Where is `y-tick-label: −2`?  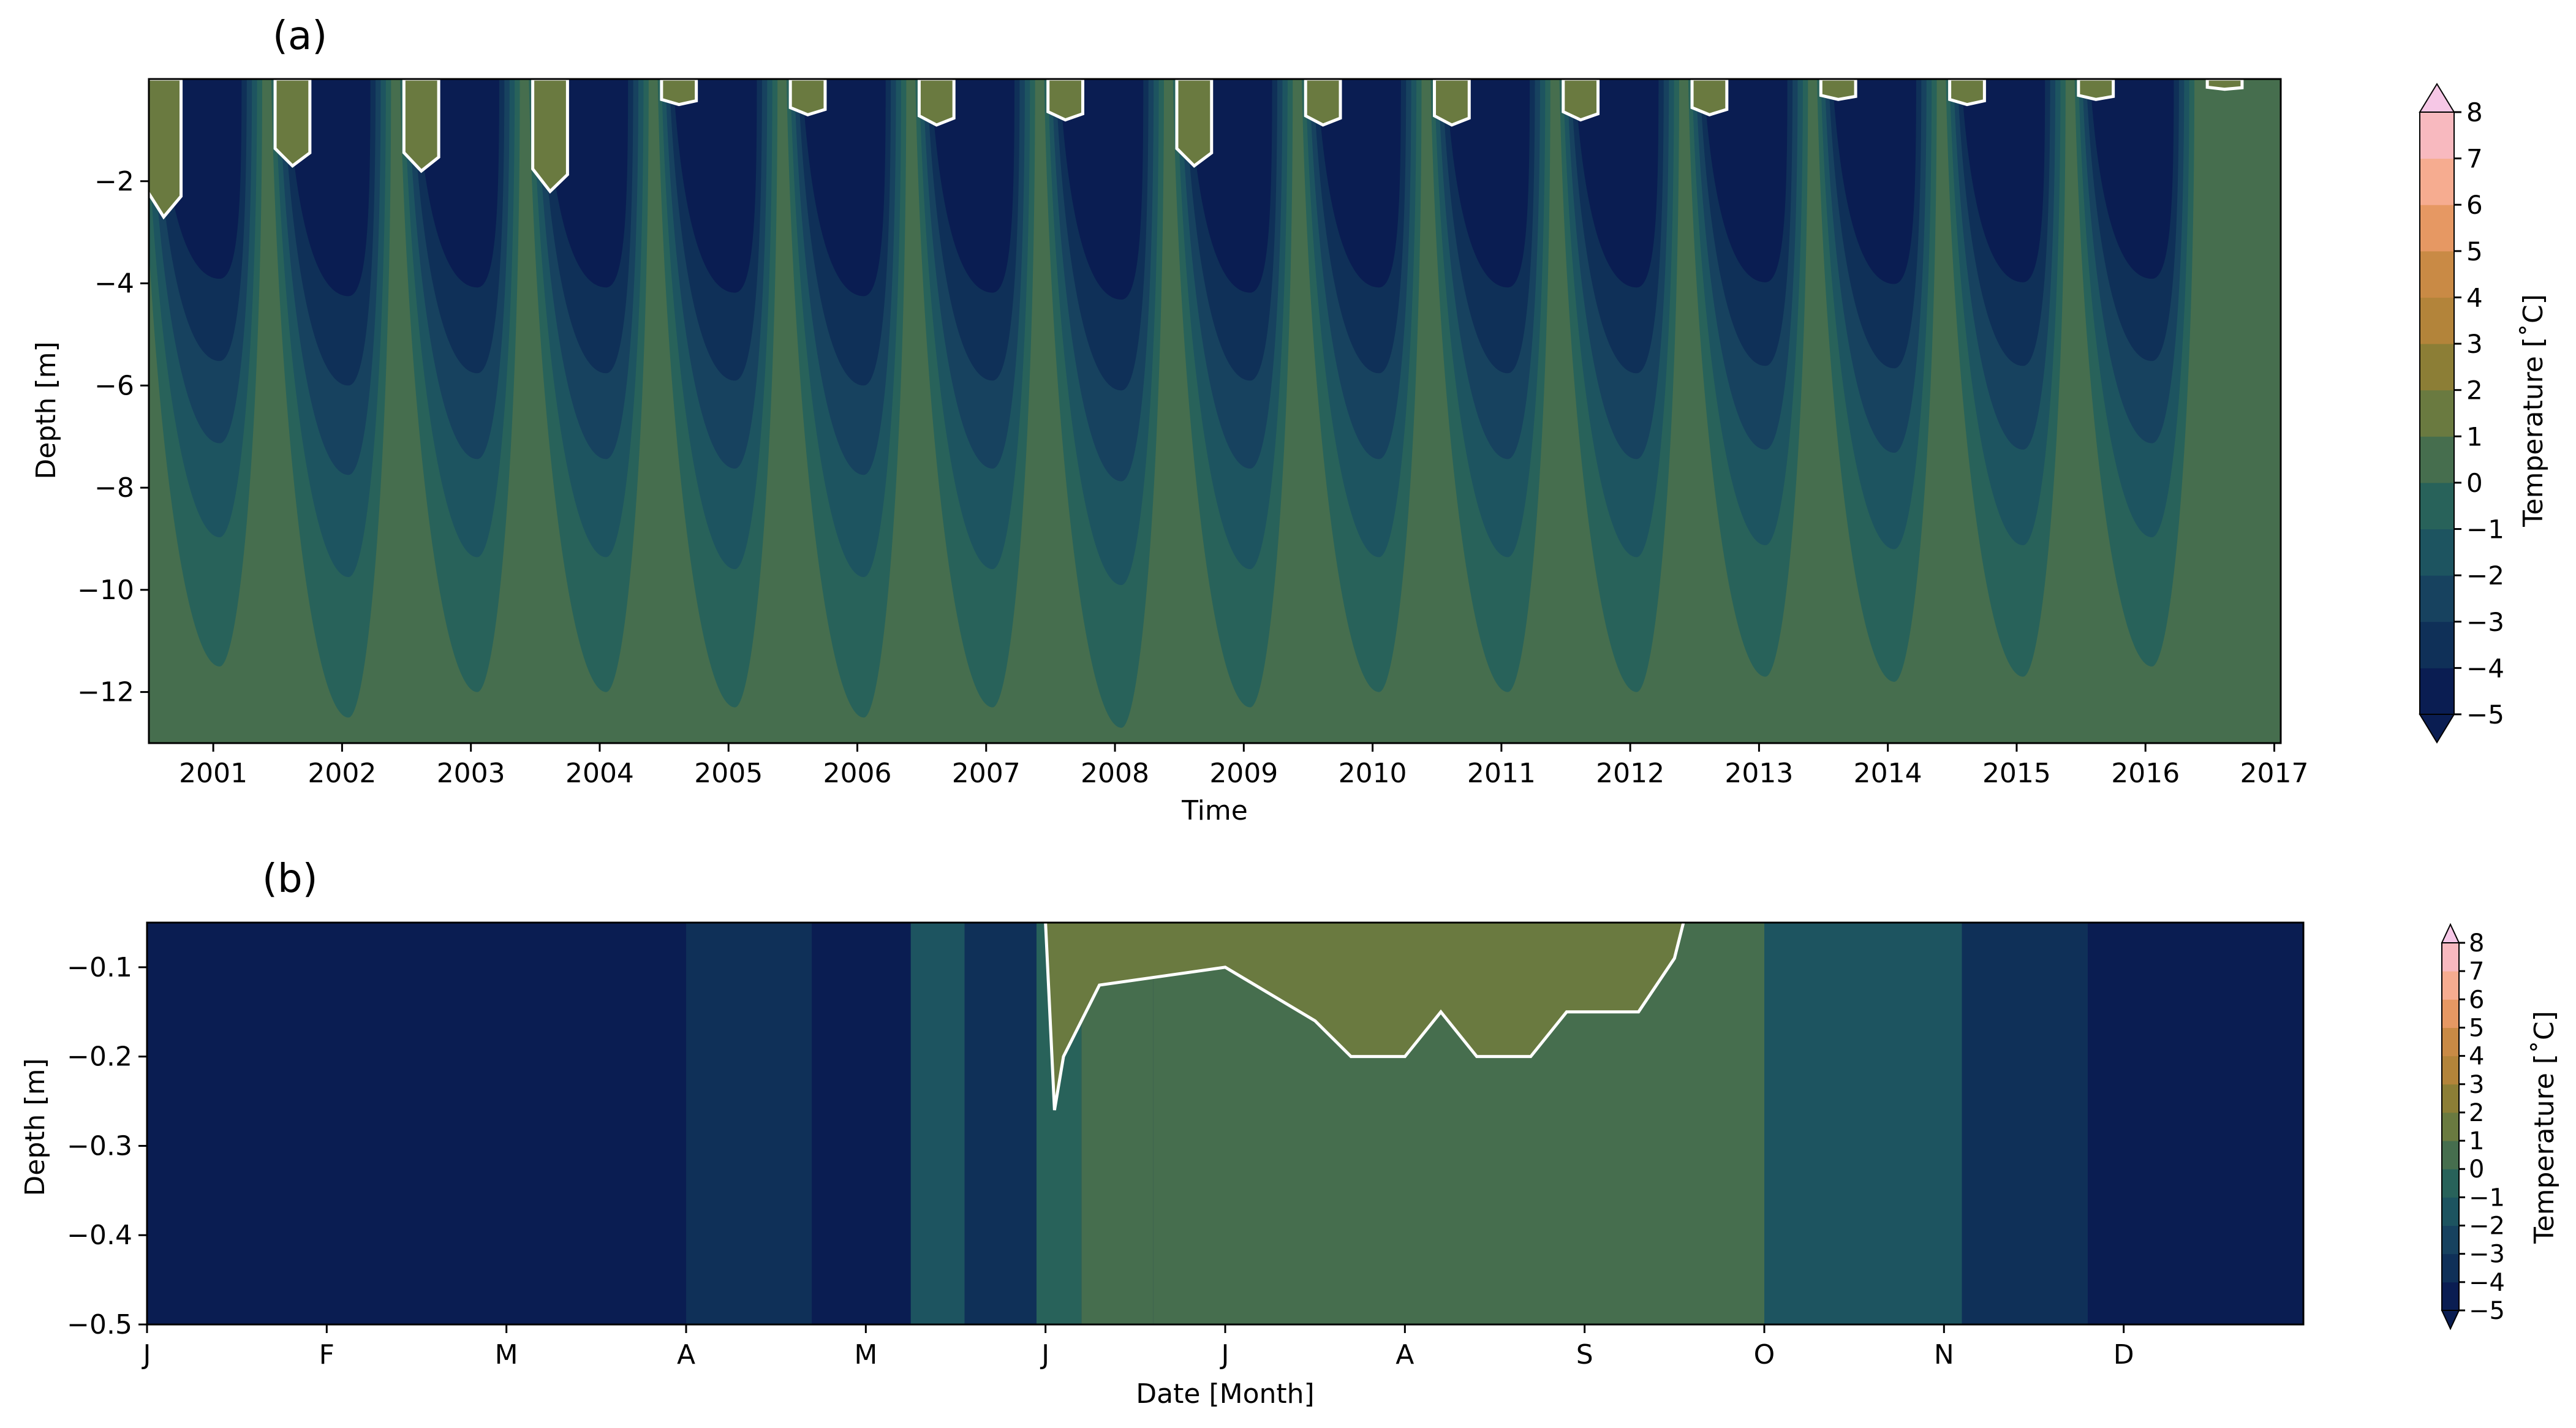
y-tick-label: −2 is located at coordinates (114, 181).